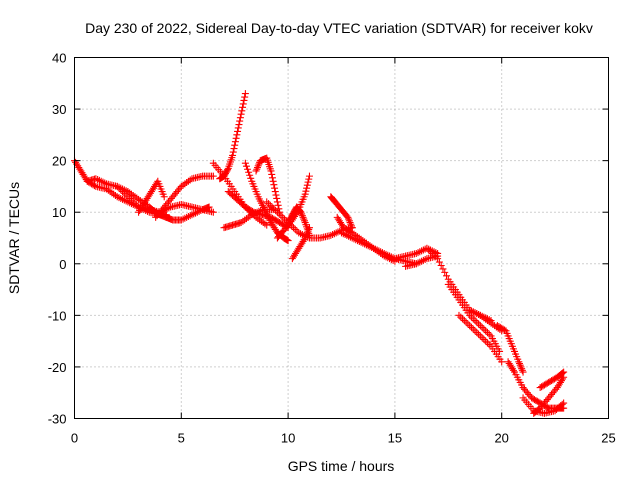 The height and width of the screenshot is (480, 640). What do you see at coordinates (181, 438) in the screenshot?
I see `x-tick-label: 5` at bounding box center [181, 438].